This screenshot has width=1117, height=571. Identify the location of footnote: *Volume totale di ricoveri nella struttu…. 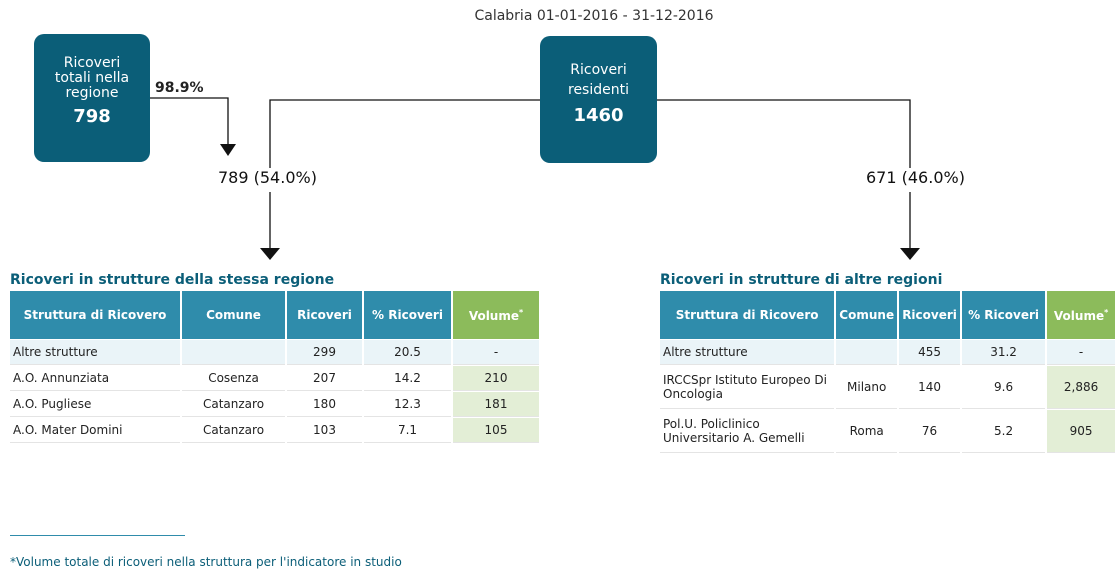
(206, 562).